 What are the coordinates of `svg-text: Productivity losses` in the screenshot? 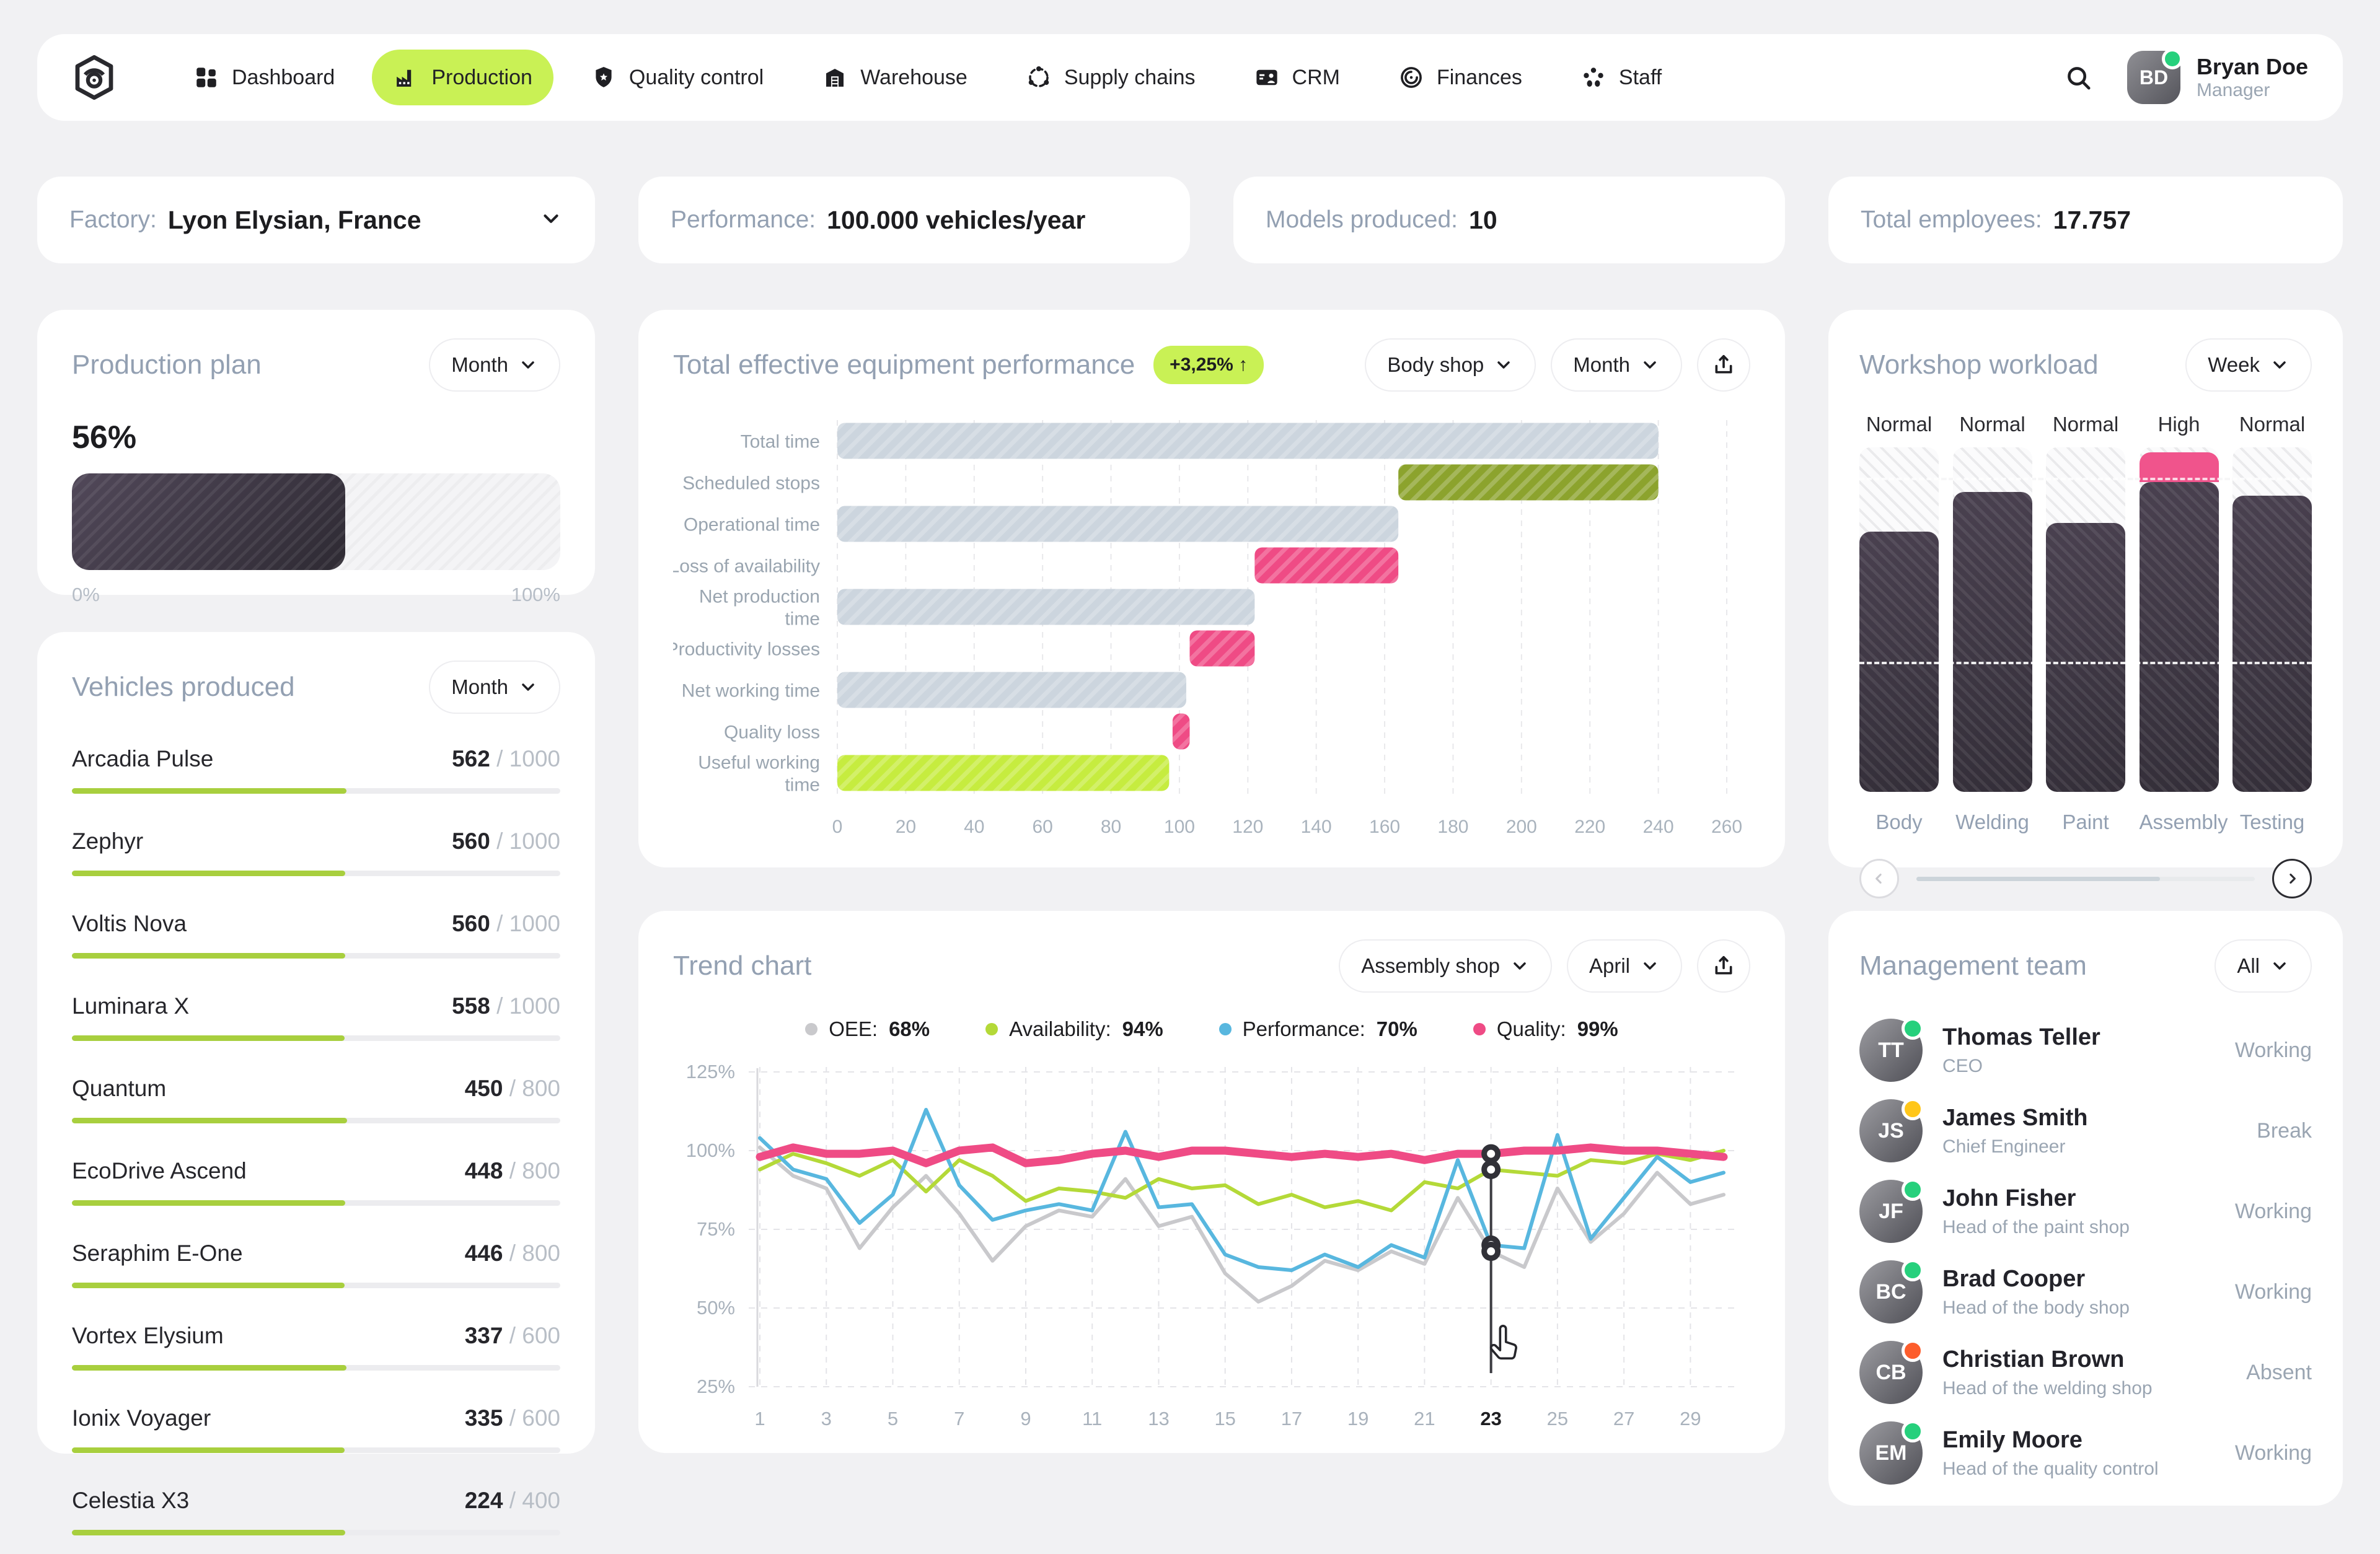 It's located at (746, 649).